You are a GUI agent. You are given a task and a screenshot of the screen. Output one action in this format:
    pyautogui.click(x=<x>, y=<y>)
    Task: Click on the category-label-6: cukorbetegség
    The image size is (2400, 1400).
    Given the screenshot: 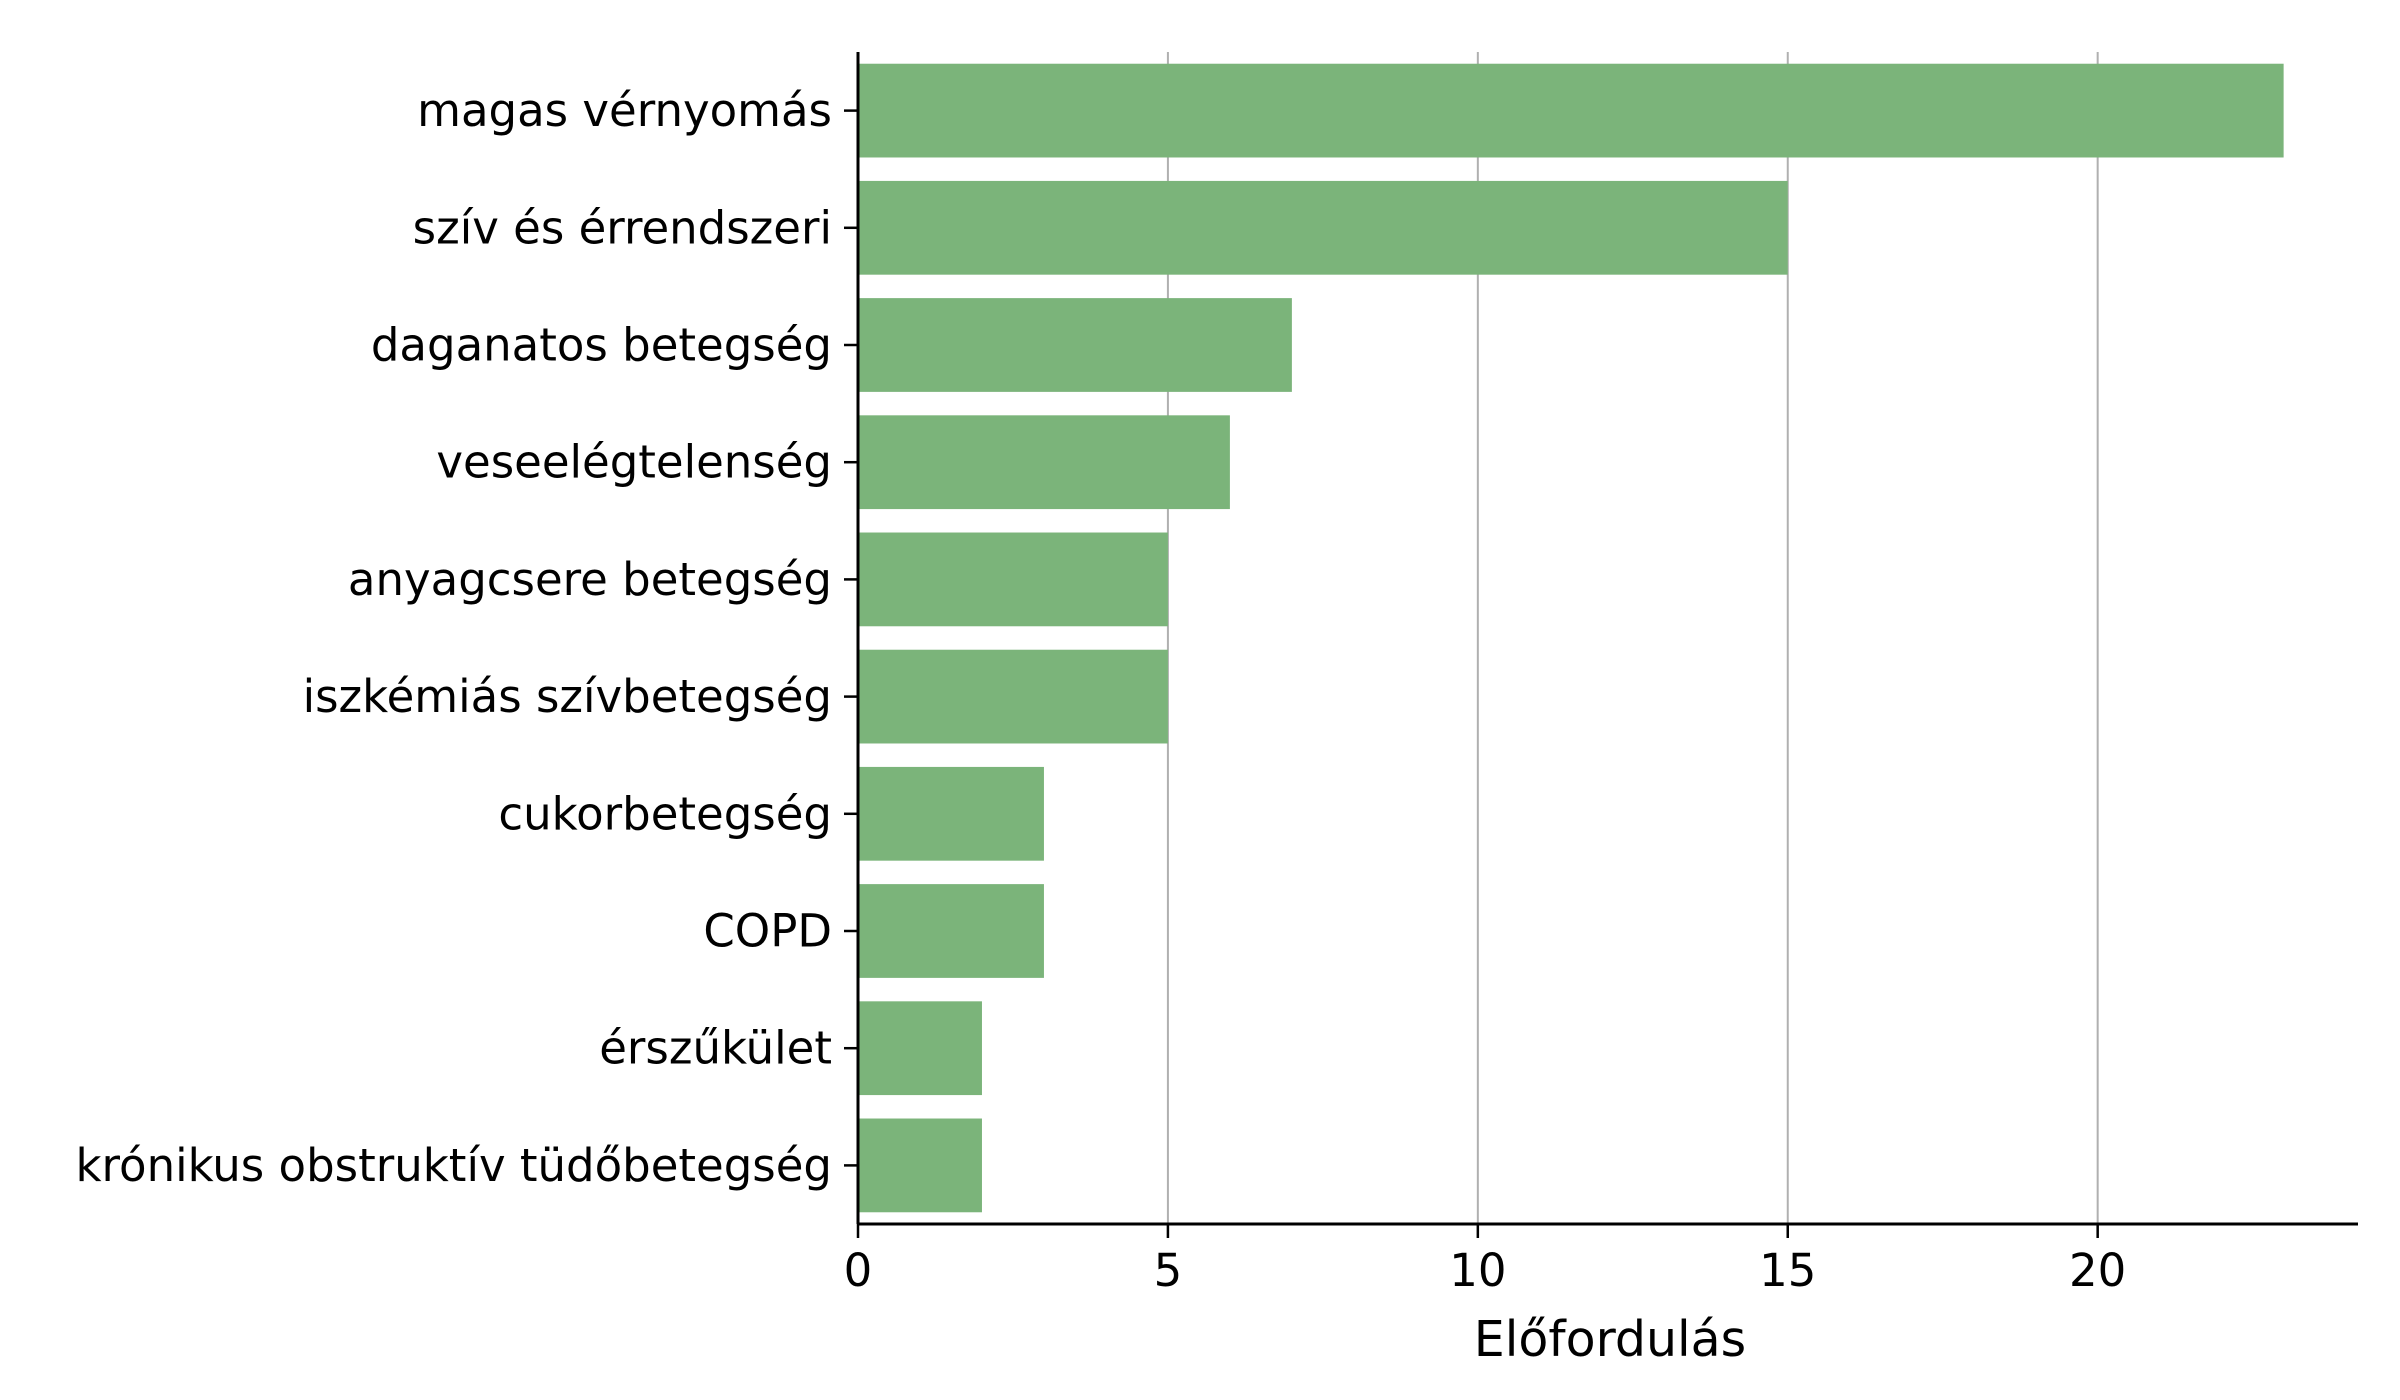 What is the action you would take?
    pyautogui.click(x=665, y=813)
    